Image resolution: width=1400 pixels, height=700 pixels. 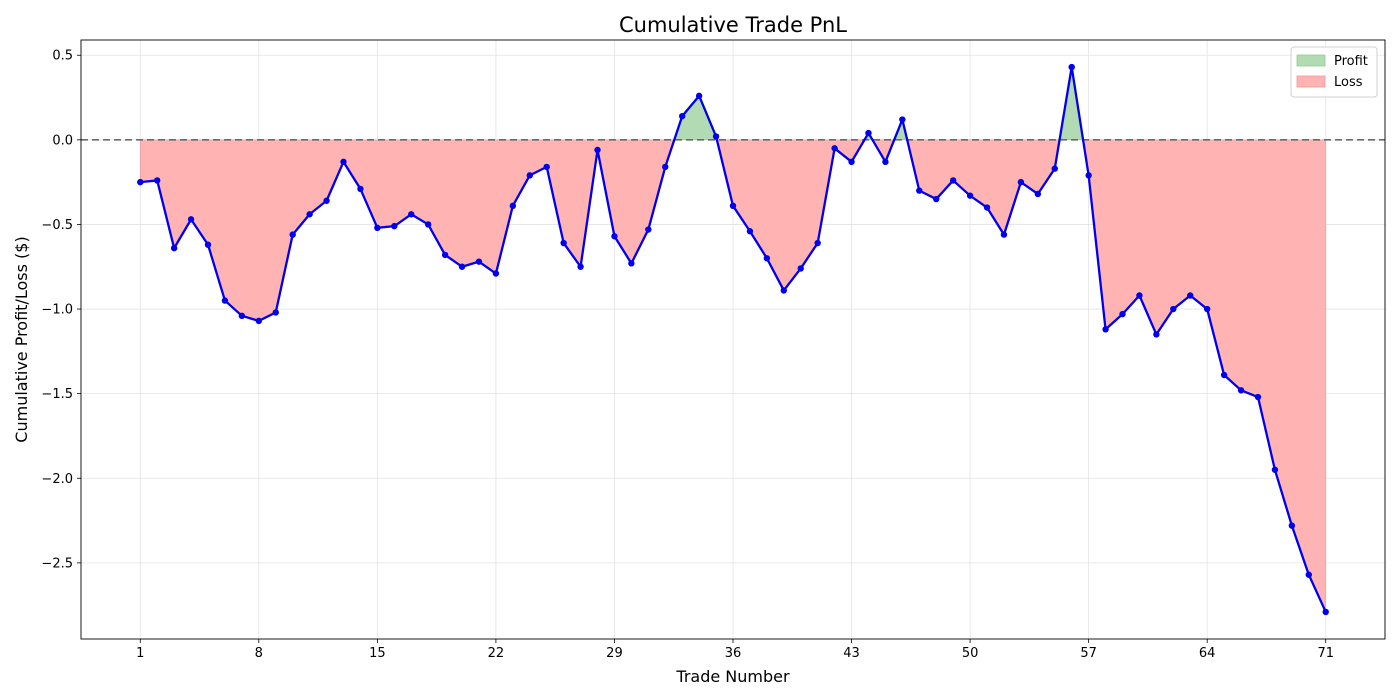 What do you see at coordinates (1325, 653) in the screenshot?
I see `x-tick-label: 71` at bounding box center [1325, 653].